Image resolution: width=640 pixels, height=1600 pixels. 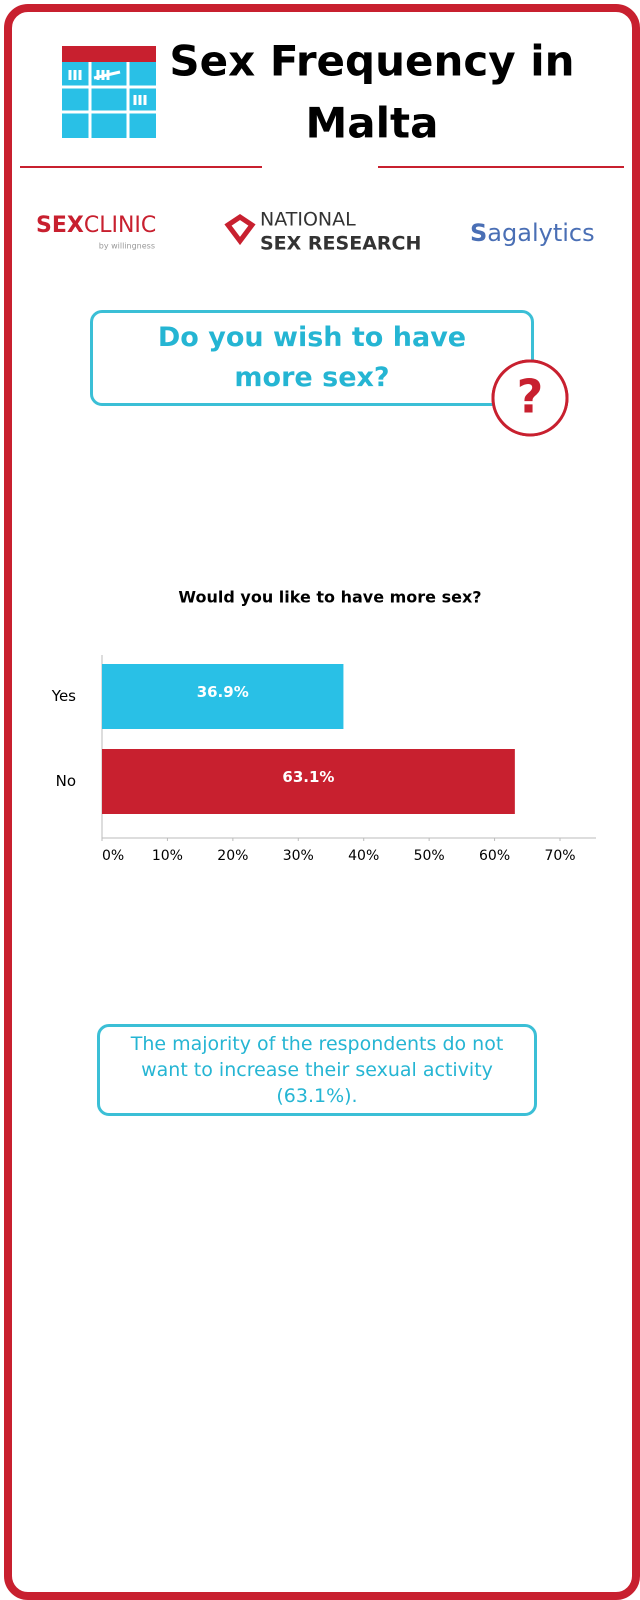 I want to click on value-label: 63.1%, so click(x=308, y=777).